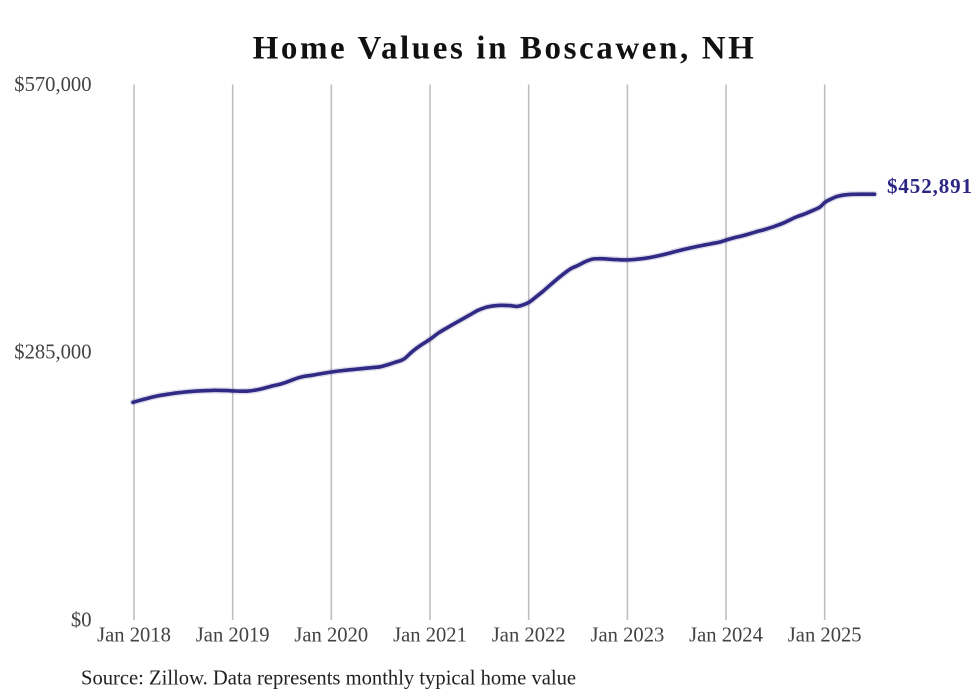 The image size is (980, 699). I want to click on svg-text: Jan 2020, so click(331, 636).